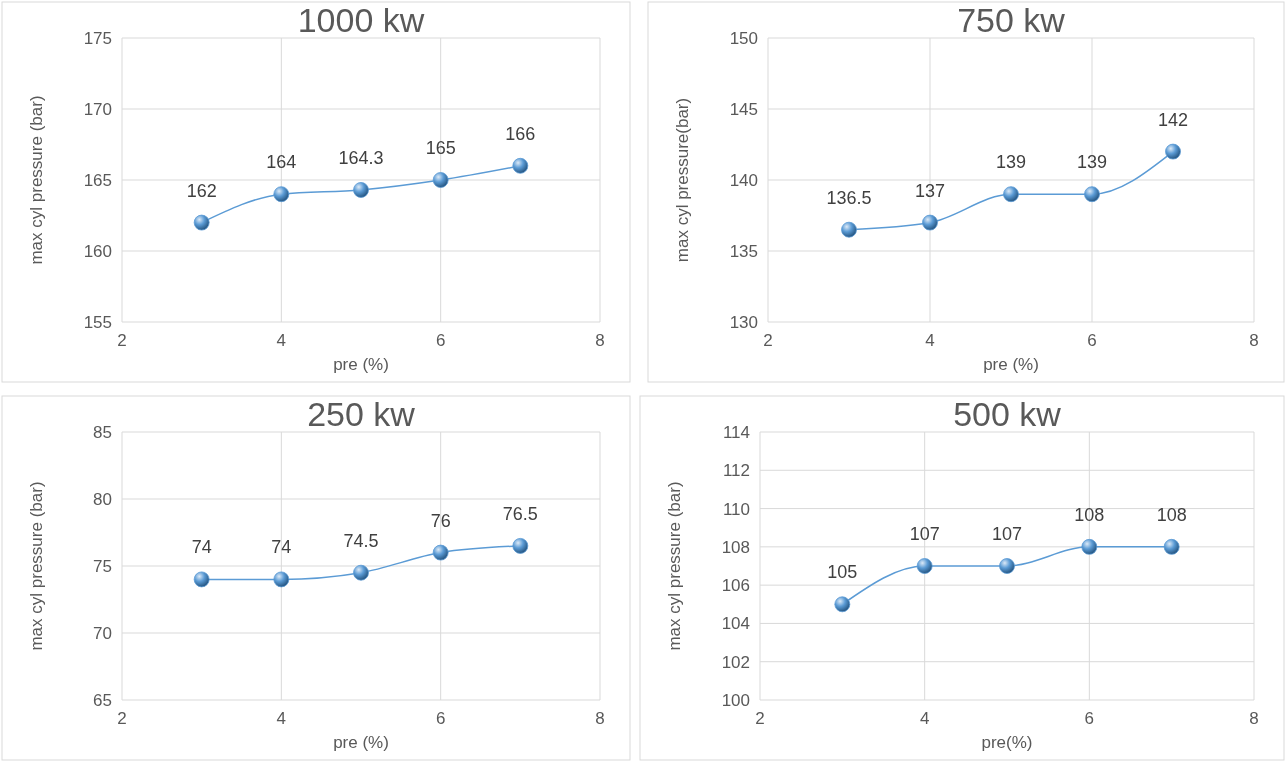 The image size is (1287, 762). I want to click on data-label: 76.5, so click(520, 513).